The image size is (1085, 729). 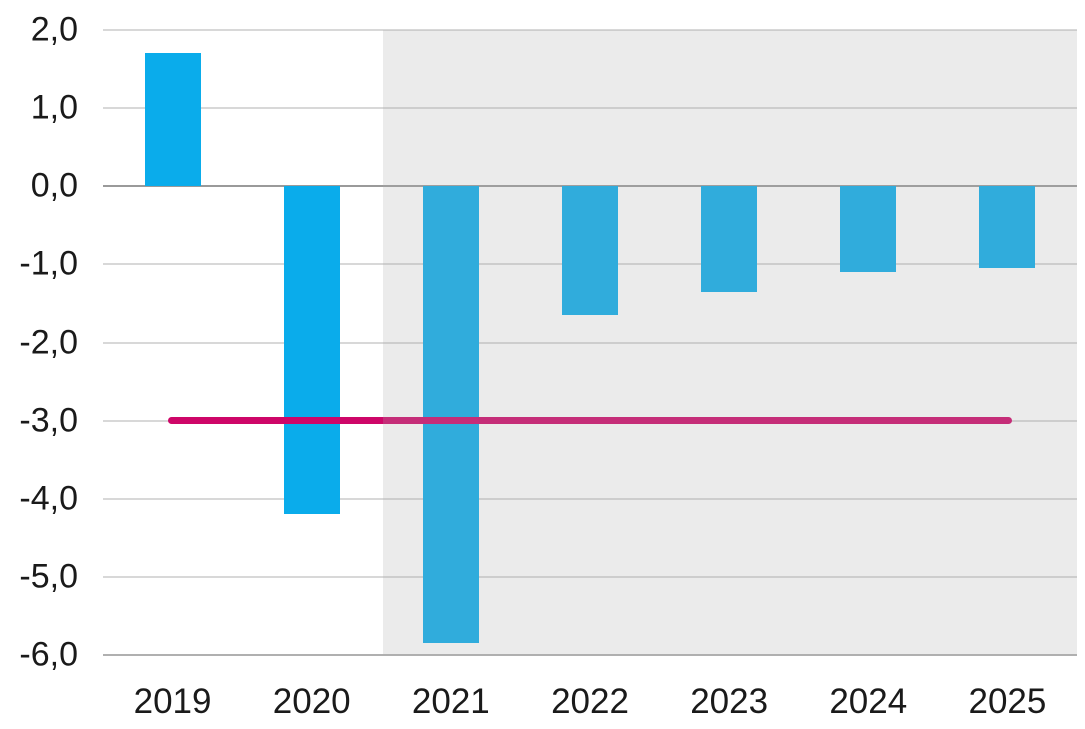 What do you see at coordinates (590, 701) in the screenshot?
I see `x-tick-label-2022: 2022` at bounding box center [590, 701].